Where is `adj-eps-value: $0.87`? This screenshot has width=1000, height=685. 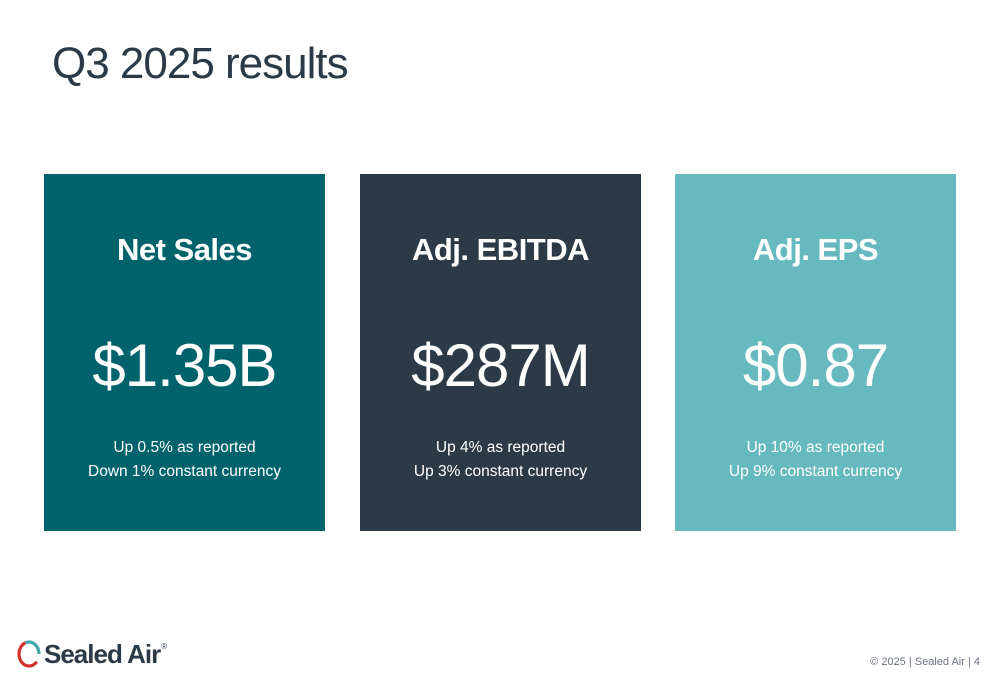 adj-eps-value: $0.87 is located at coordinates (815, 365).